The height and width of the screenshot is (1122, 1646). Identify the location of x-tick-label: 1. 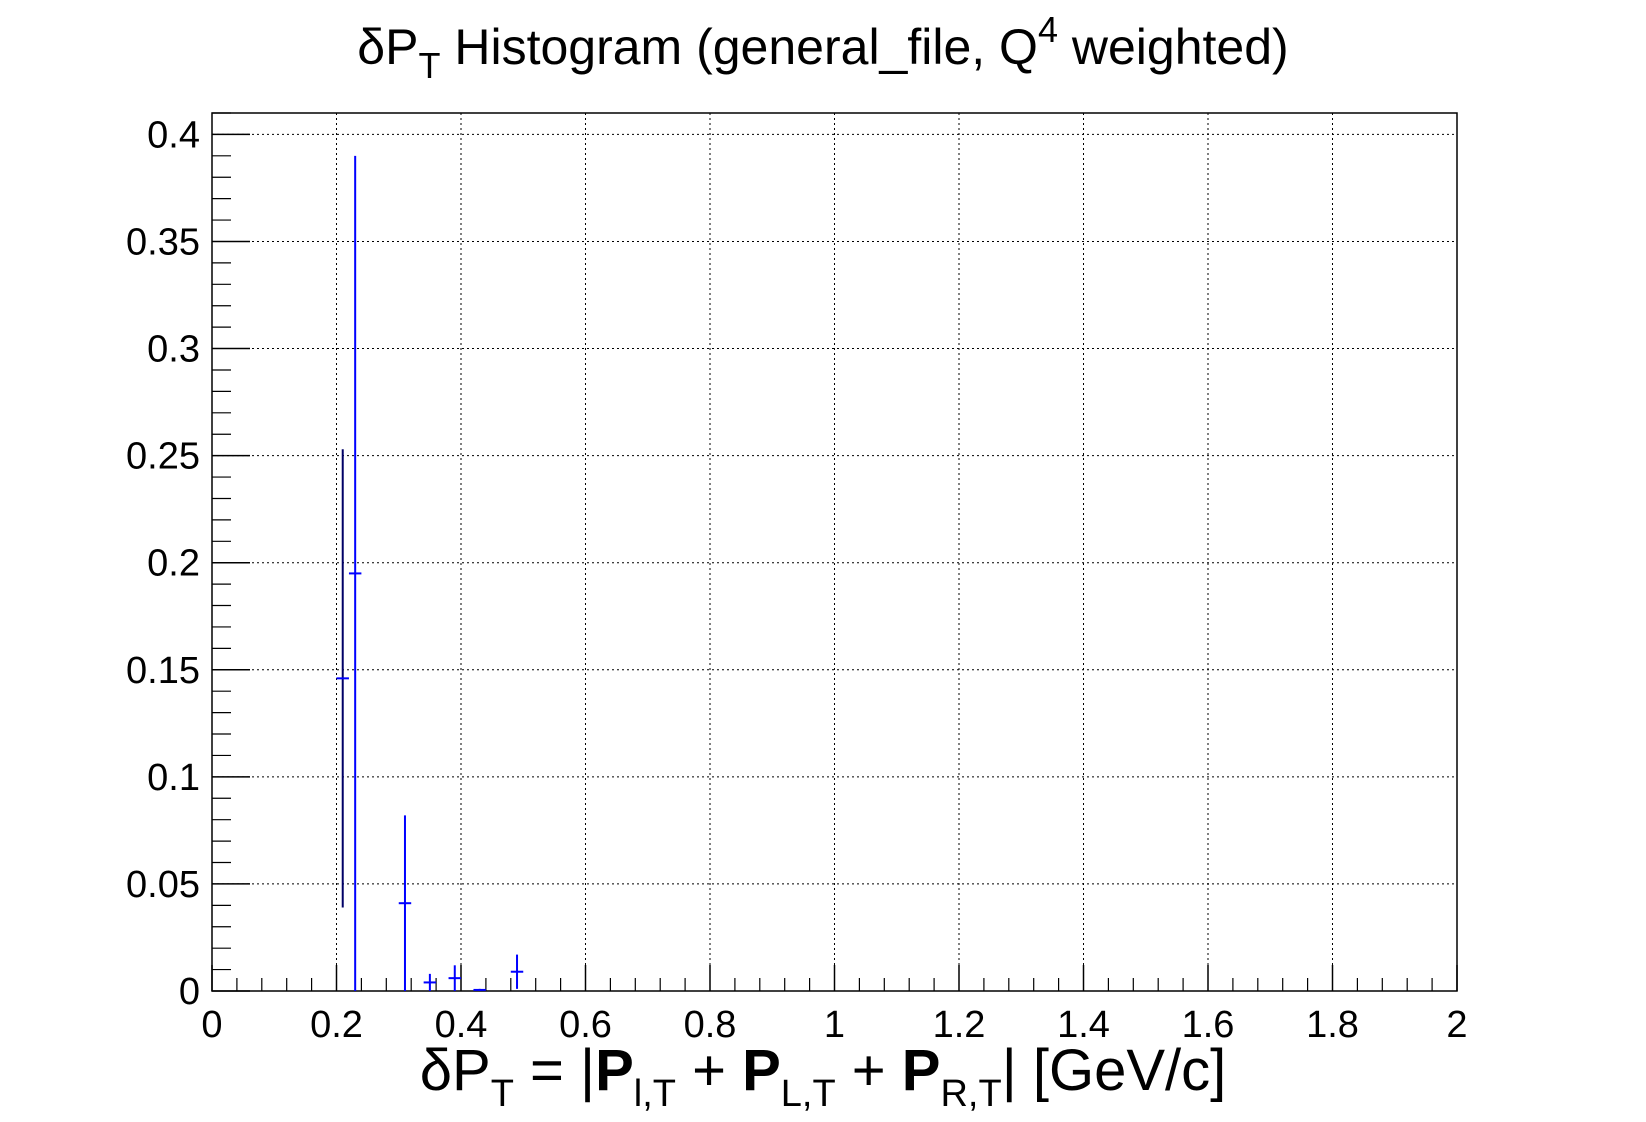
(834, 1025).